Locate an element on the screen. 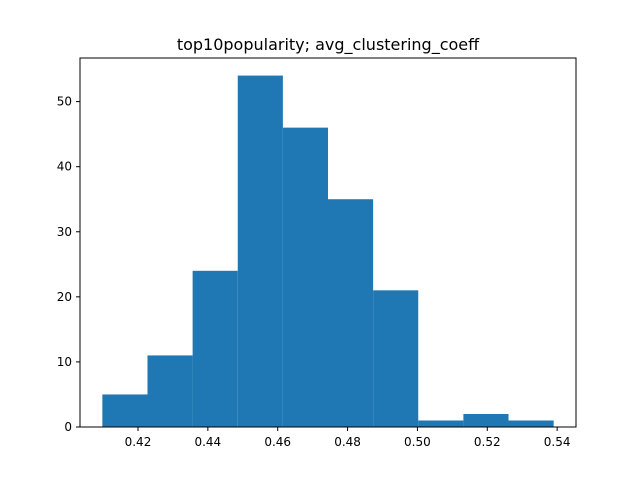  x-tick-label: 0.42 is located at coordinates (138, 442).